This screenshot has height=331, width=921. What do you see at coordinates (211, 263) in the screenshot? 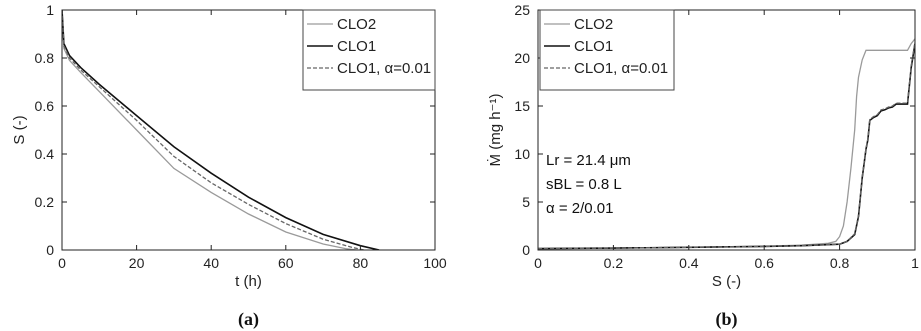
I see `x-tick-label: 40` at bounding box center [211, 263].